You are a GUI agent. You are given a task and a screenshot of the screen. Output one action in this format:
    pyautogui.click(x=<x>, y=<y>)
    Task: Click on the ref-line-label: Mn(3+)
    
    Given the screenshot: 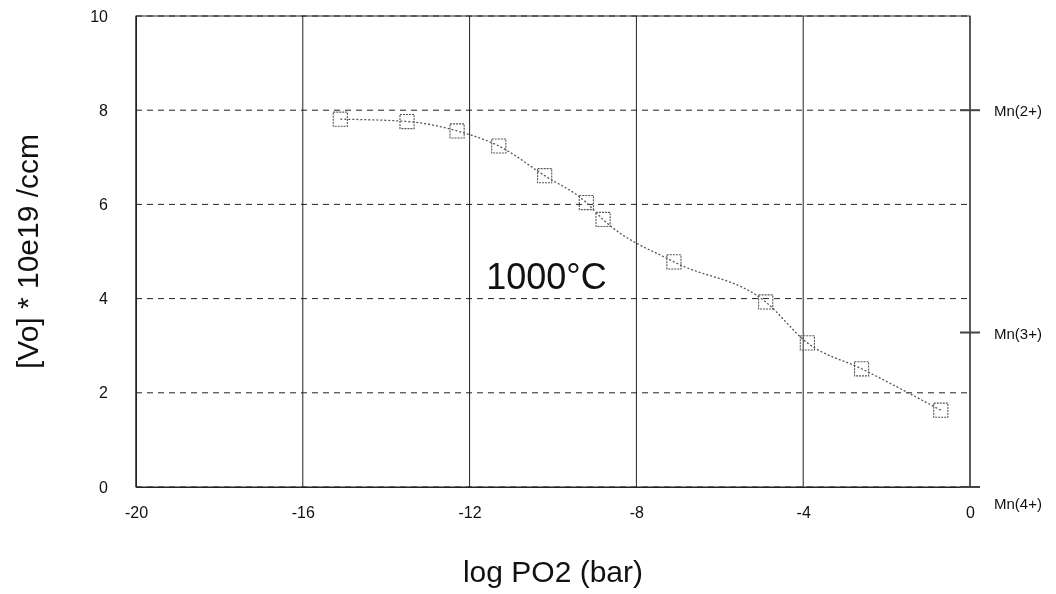 What is the action you would take?
    pyautogui.click(x=1018, y=333)
    